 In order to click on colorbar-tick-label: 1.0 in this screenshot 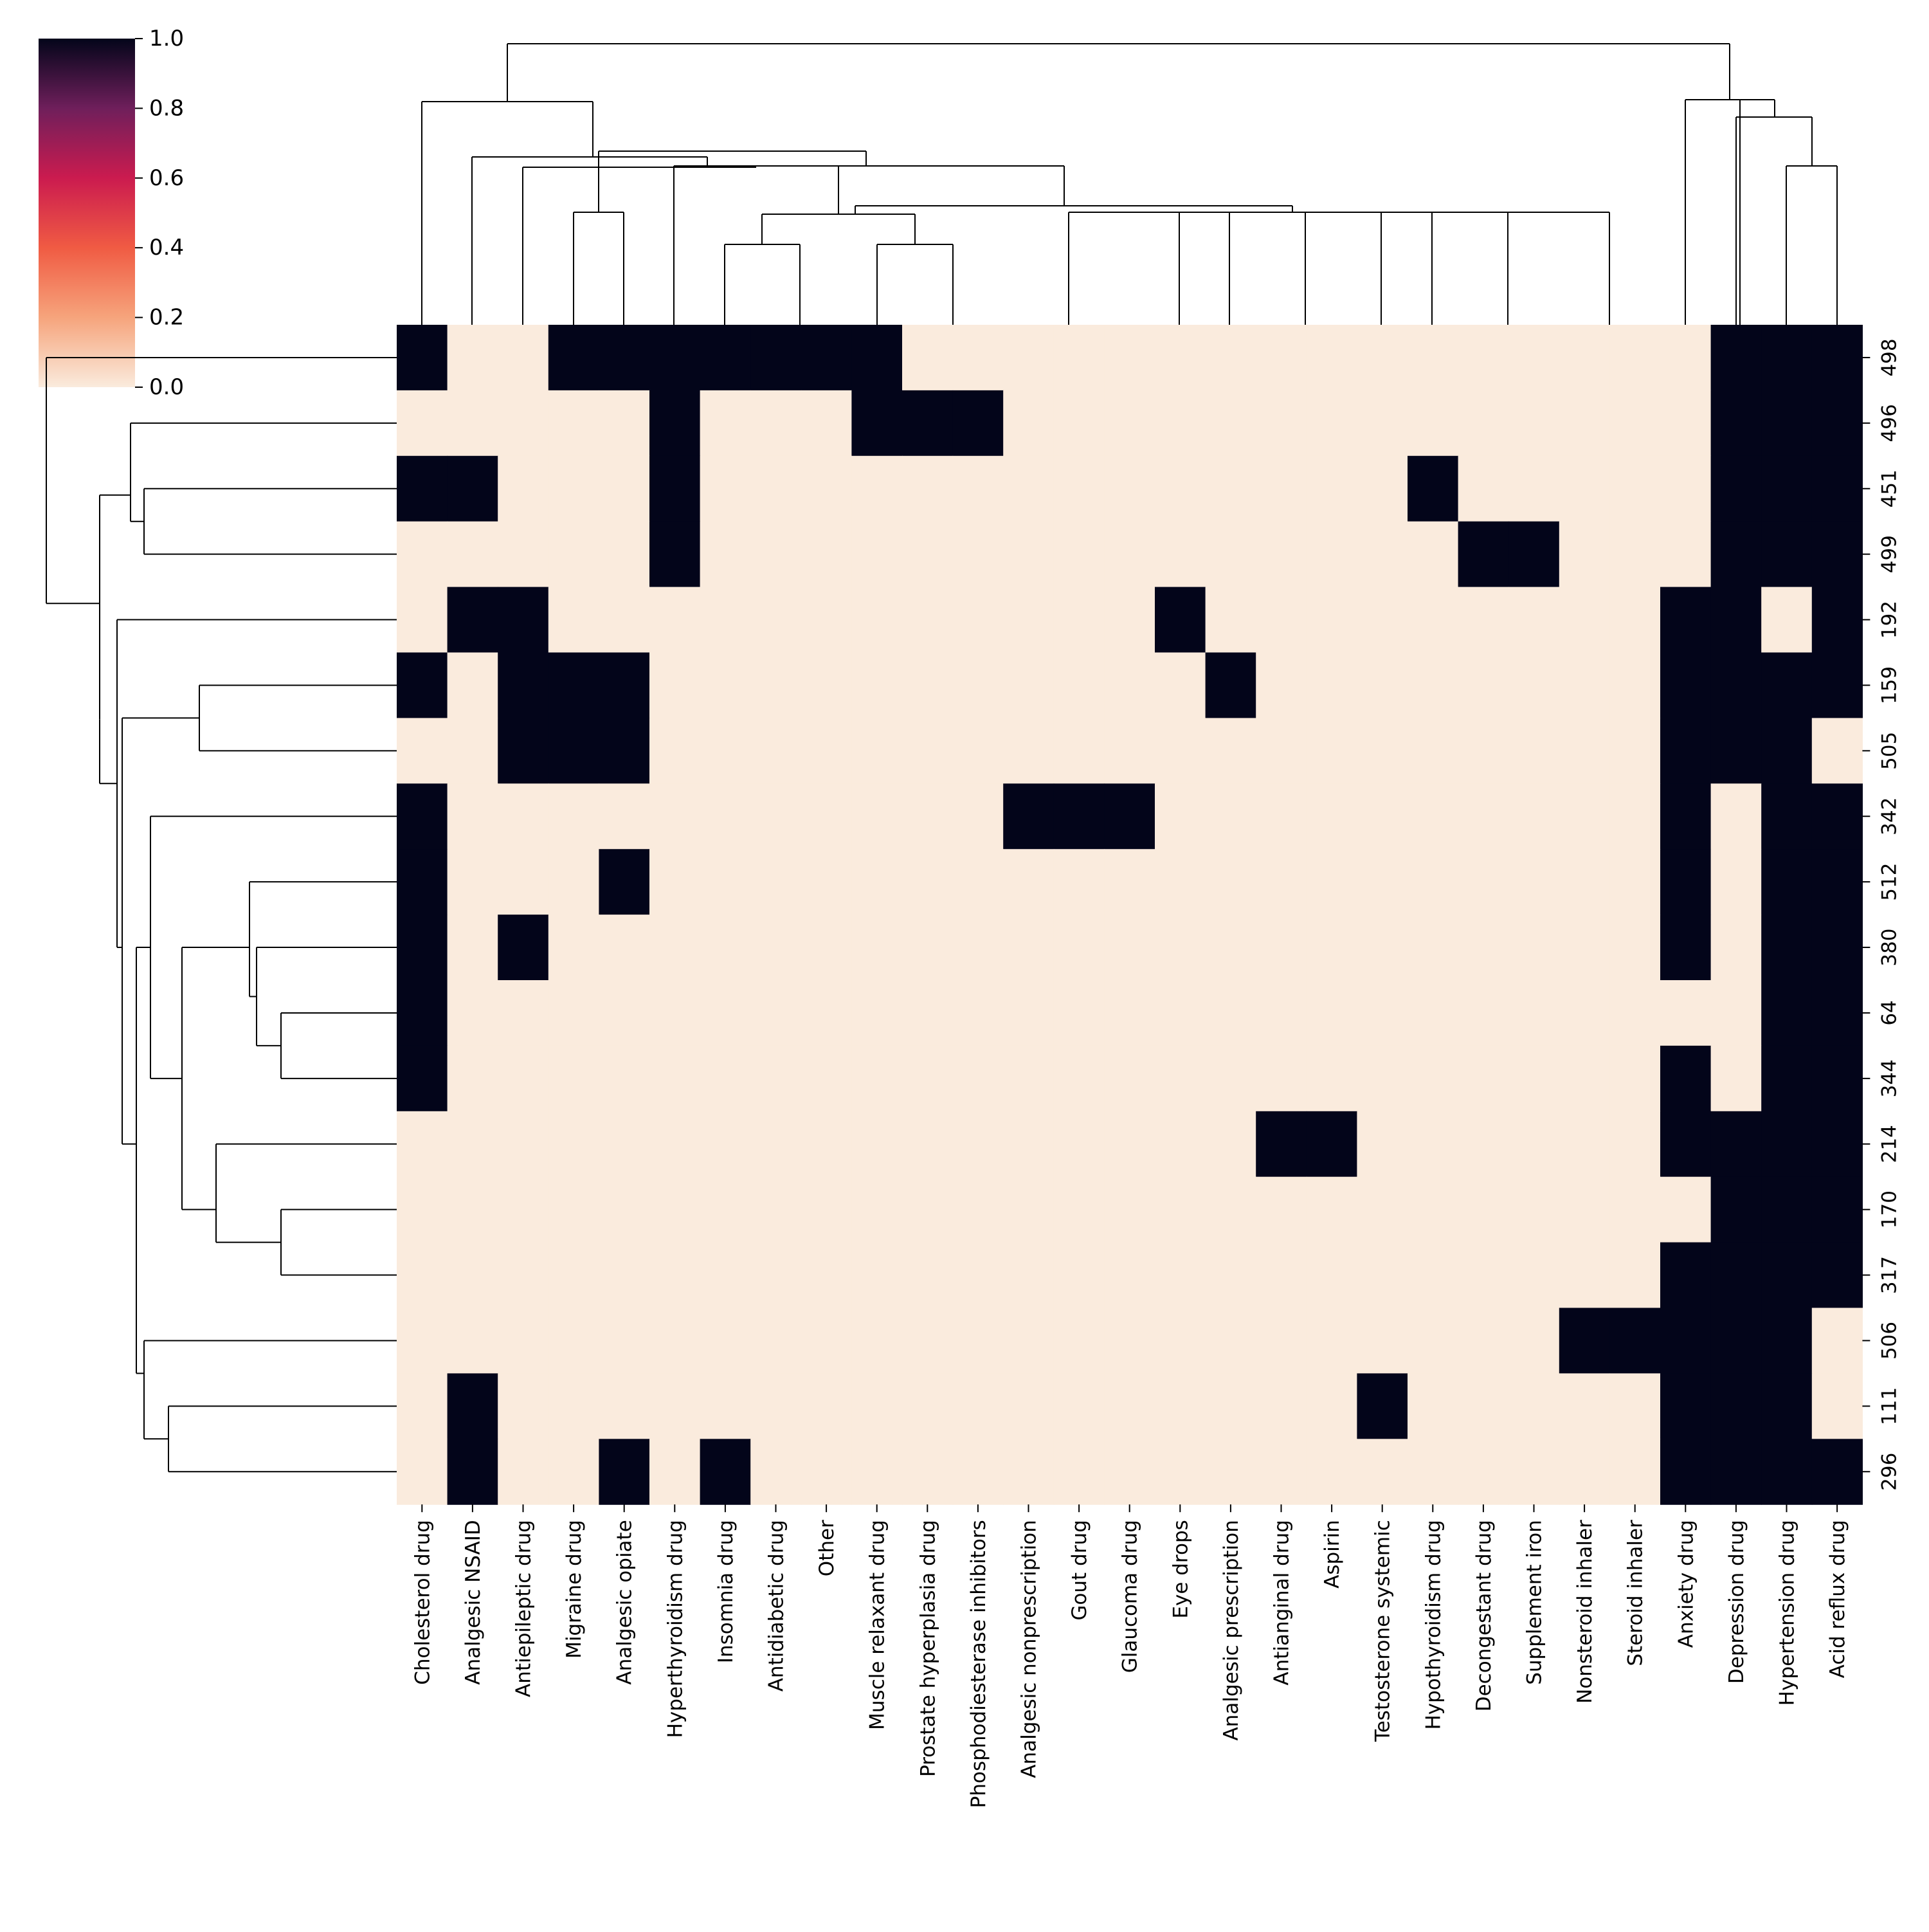, I will do `click(166, 38)`.